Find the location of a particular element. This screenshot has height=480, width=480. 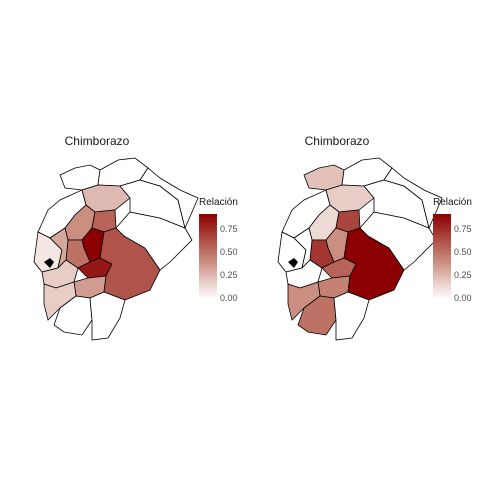

map-left-svg is located at coordinates (116, 249).